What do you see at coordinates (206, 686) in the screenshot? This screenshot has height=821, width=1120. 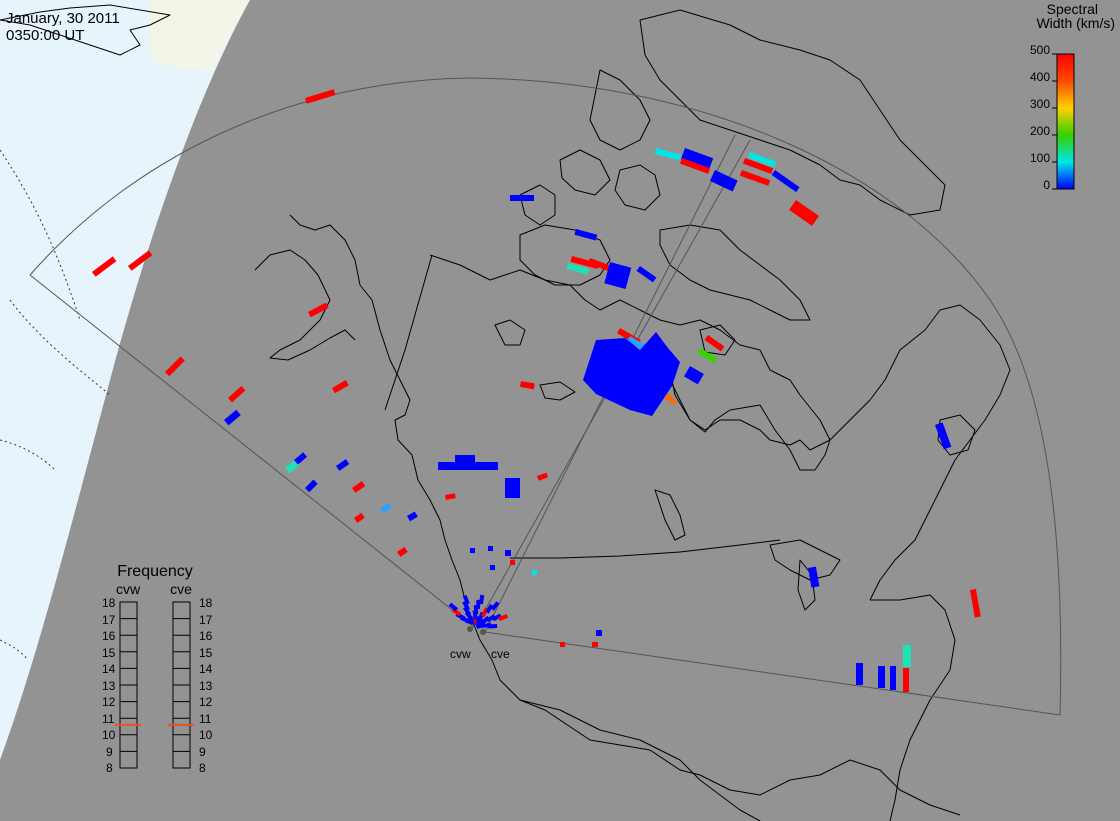 I see `freq-right-13: 13` at bounding box center [206, 686].